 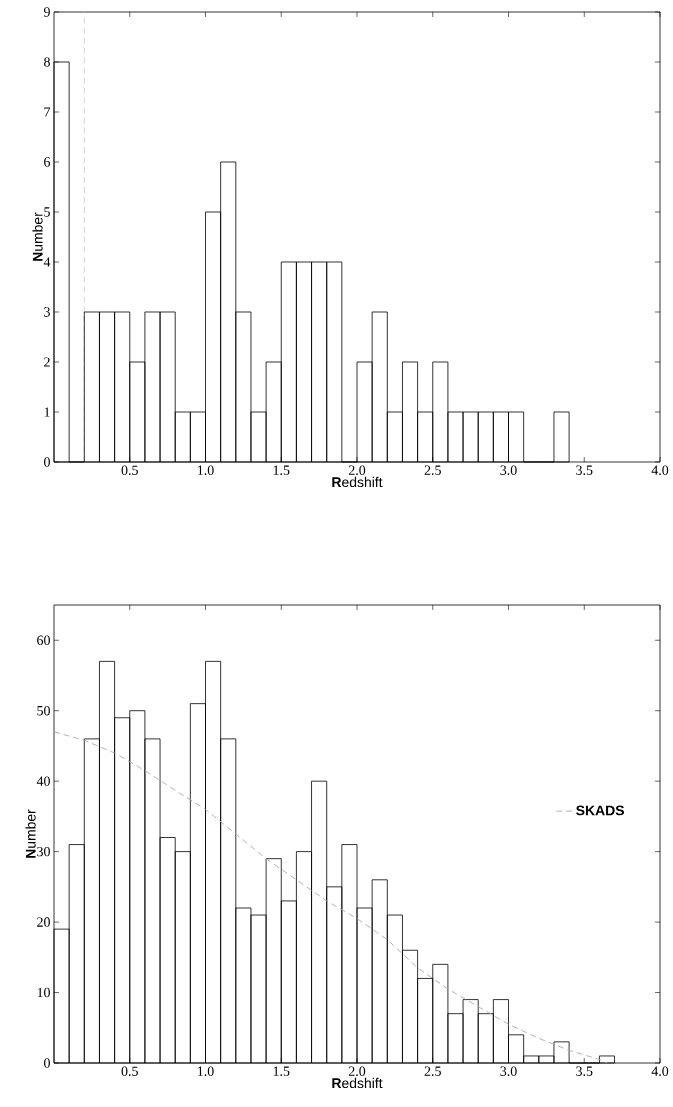 What do you see at coordinates (43, 922) in the screenshot?
I see `y-tick-label: 20` at bounding box center [43, 922].